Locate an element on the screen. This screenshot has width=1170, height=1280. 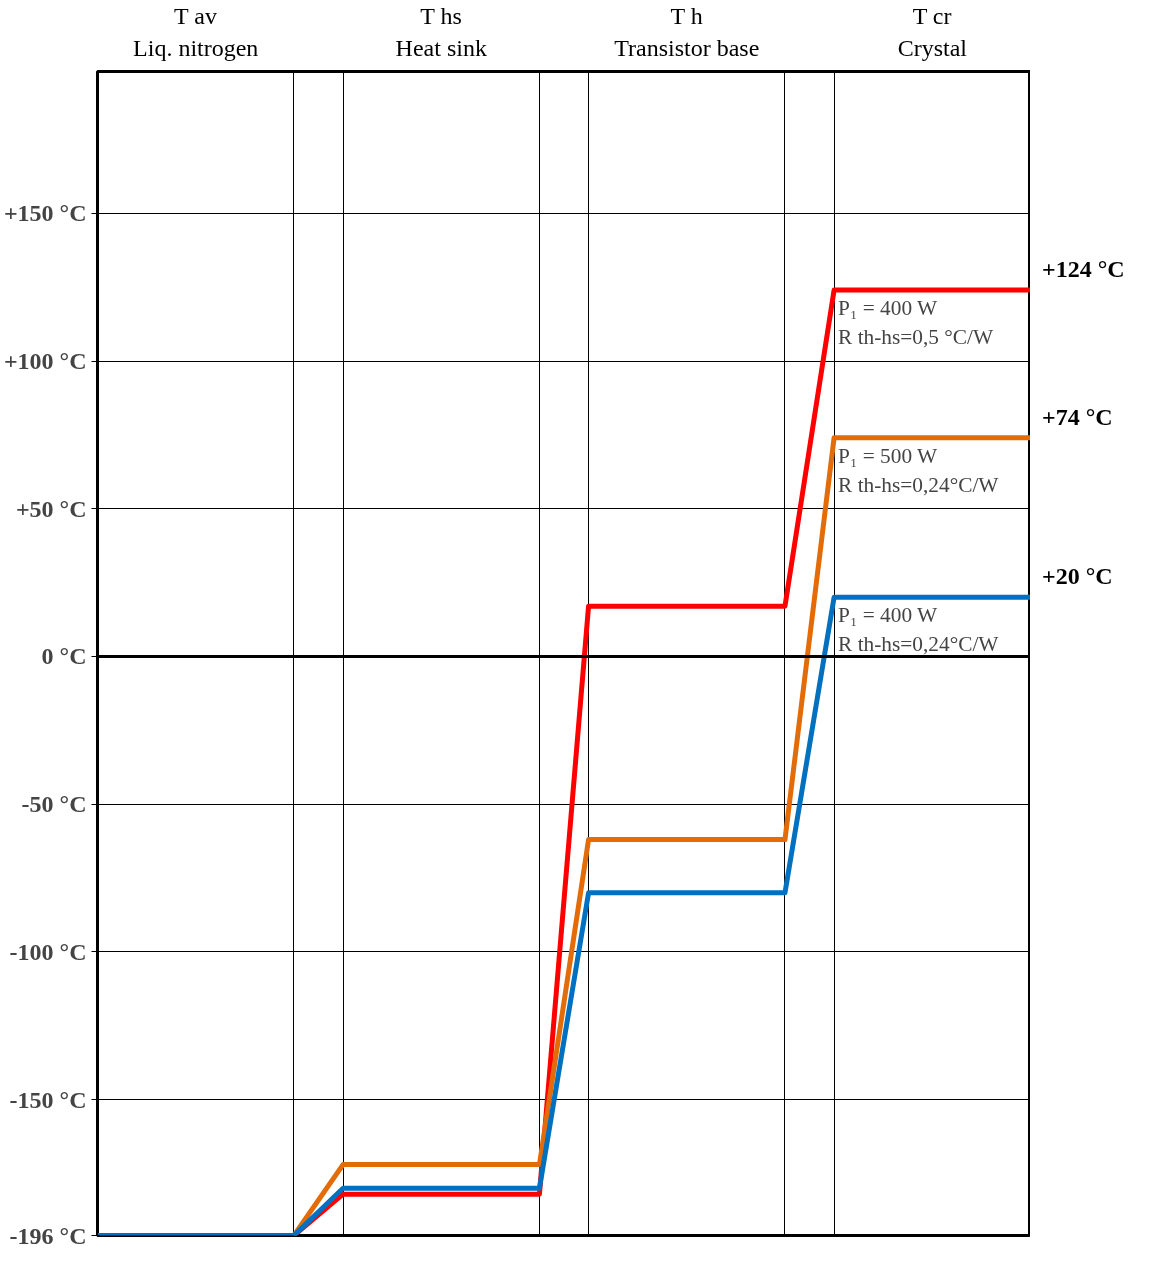
y-tick-label: +50 °C is located at coordinates (51, 508).